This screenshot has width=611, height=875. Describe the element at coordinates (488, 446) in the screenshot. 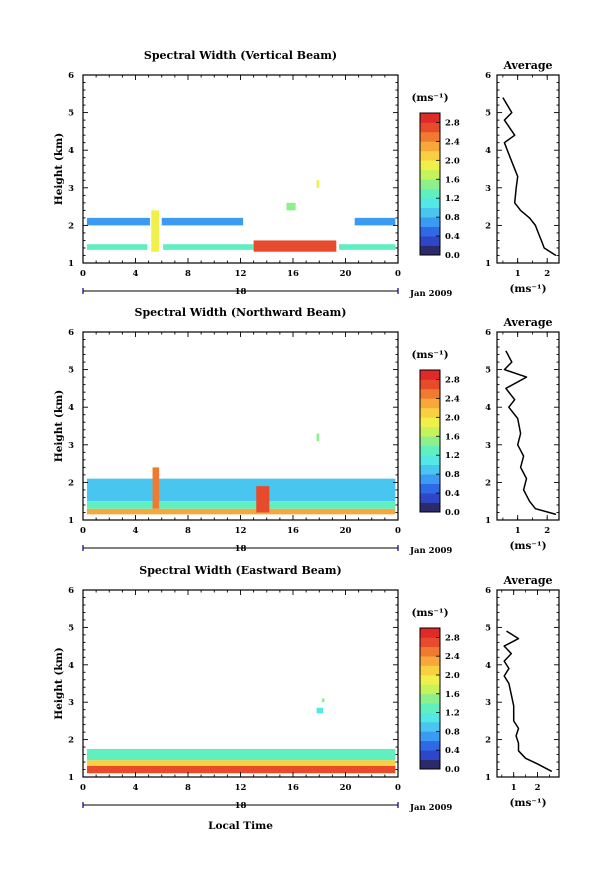

I see `profile-y-tick-label: 3` at that location.